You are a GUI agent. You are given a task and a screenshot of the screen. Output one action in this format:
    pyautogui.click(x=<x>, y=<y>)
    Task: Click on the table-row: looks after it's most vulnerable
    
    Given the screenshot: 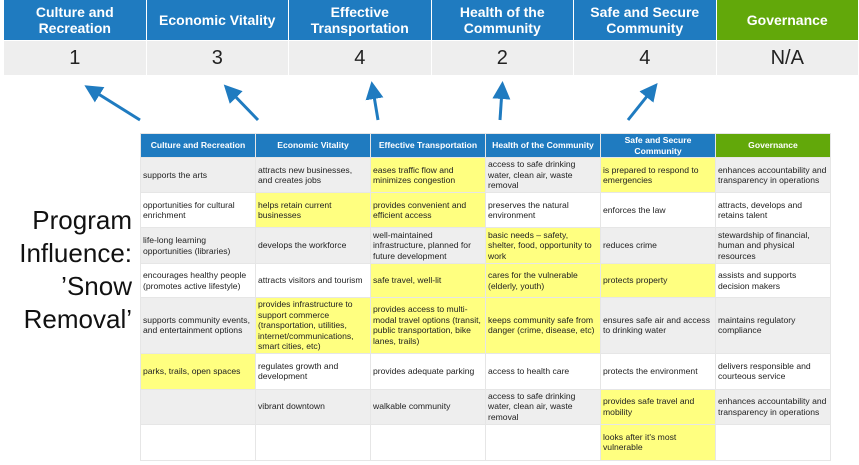 What is the action you would take?
    pyautogui.click(x=485, y=442)
    